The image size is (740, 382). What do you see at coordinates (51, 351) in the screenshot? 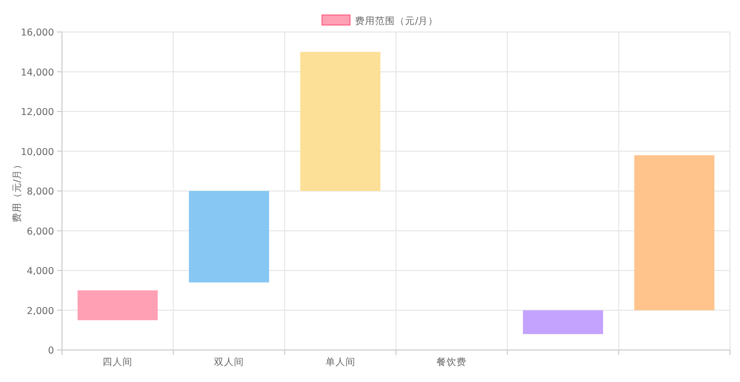
I see `y-tick-label: 0` at bounding box center [51, 351].